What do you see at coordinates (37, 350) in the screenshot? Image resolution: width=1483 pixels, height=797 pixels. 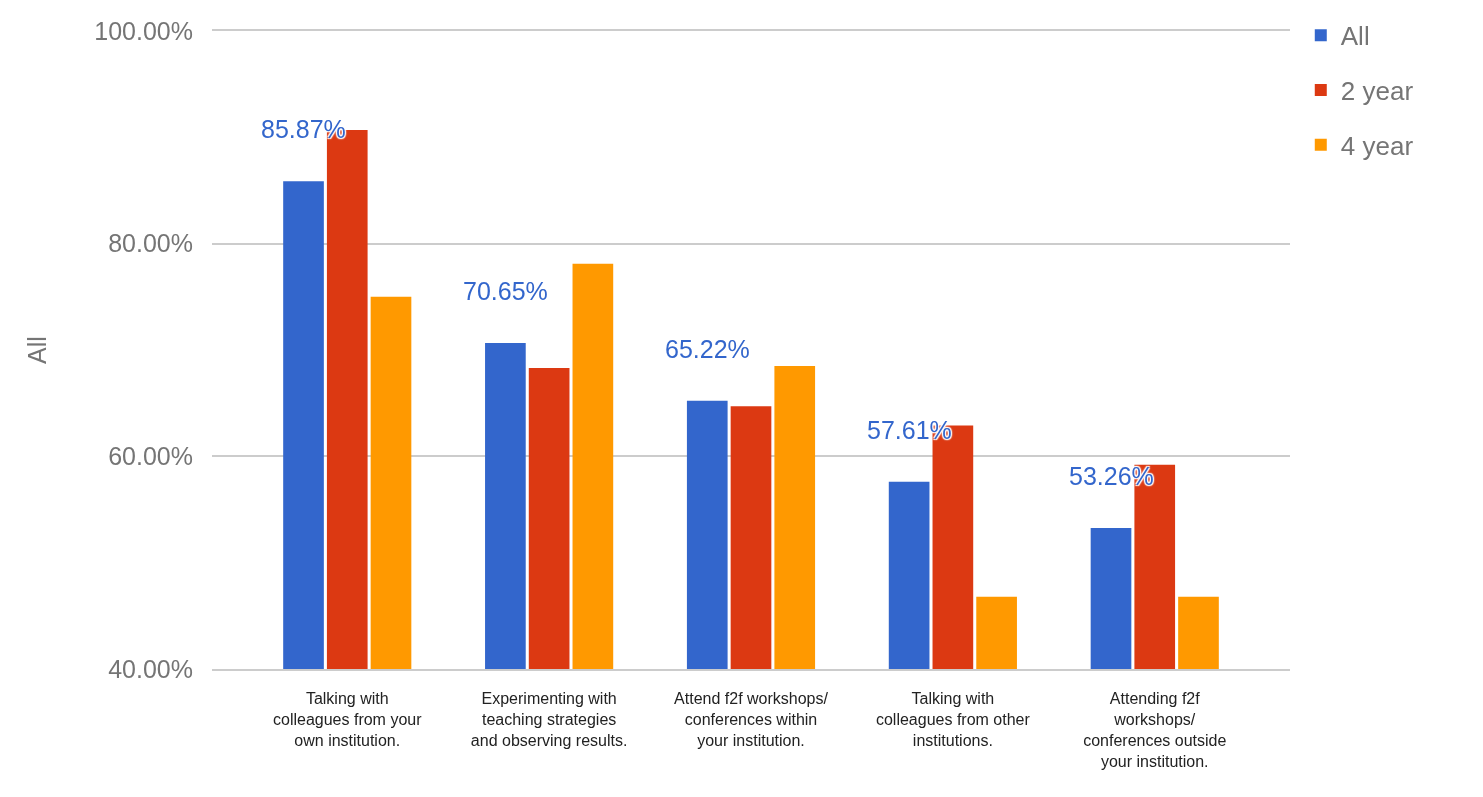 I see `y-axis-title: All` at bounding box center [37, 350].